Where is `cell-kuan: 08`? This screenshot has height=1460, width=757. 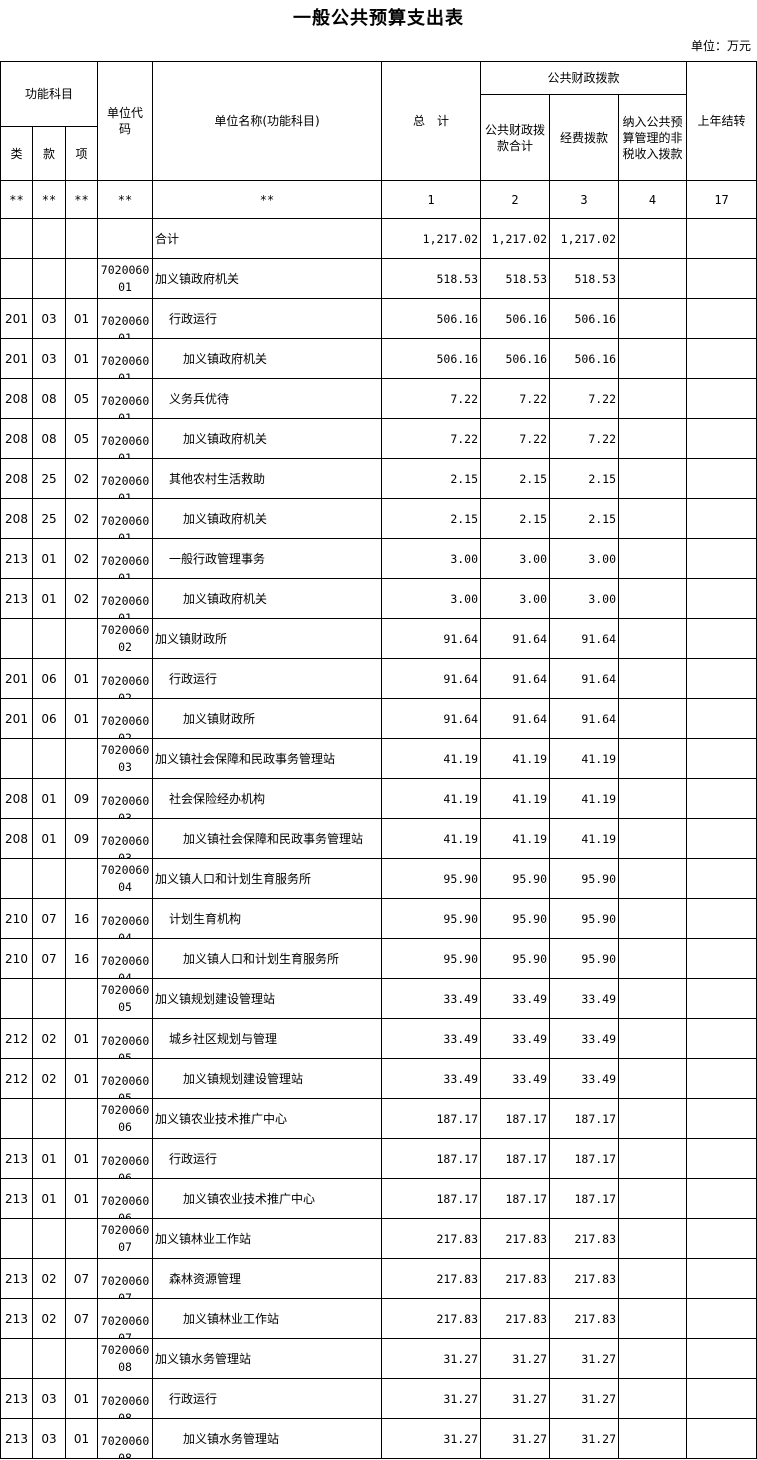
cell-kuan: 08 is located at coordinates (49, 438).